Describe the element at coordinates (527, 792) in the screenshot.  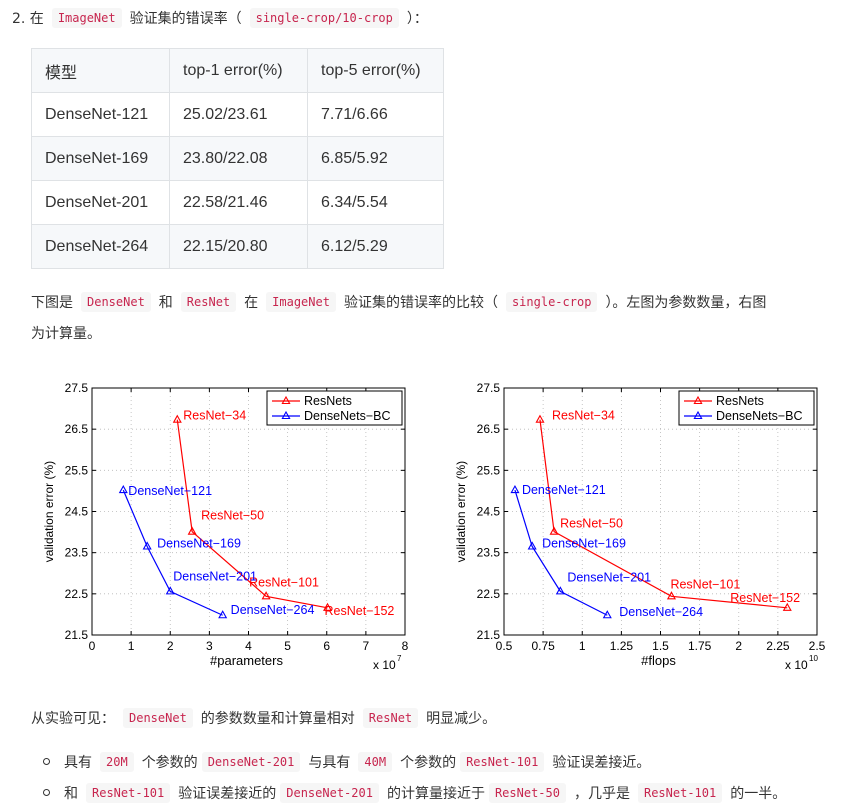
I see `inline-code: ResNet-50` at that location.